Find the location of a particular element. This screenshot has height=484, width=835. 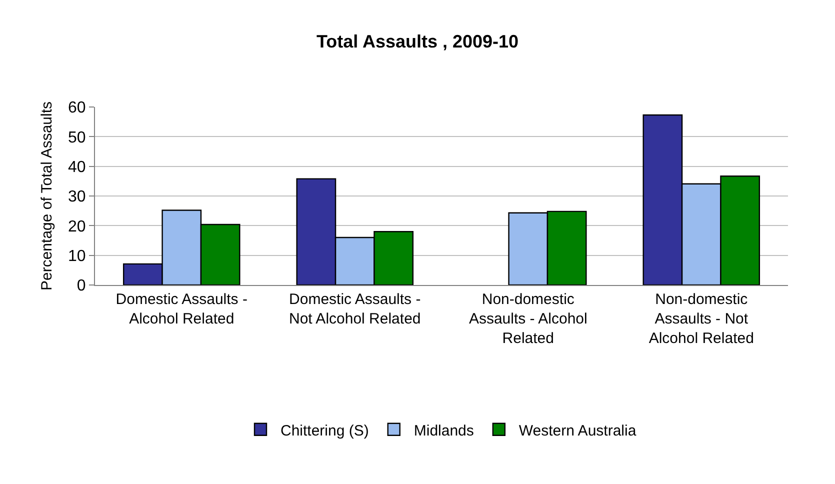

y-axis-title: Percentage of Total Assaults is located at coordinates (47, 196).